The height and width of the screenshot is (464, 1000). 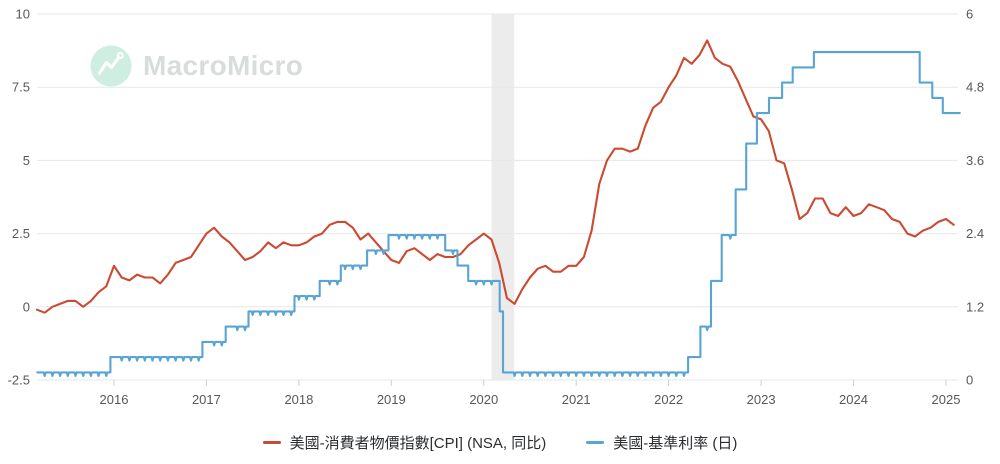 What do you see at coordinates (969, 14) in the screenshot?
I see `right-axis-tick-label: 6` at bounding box center [969, 14].